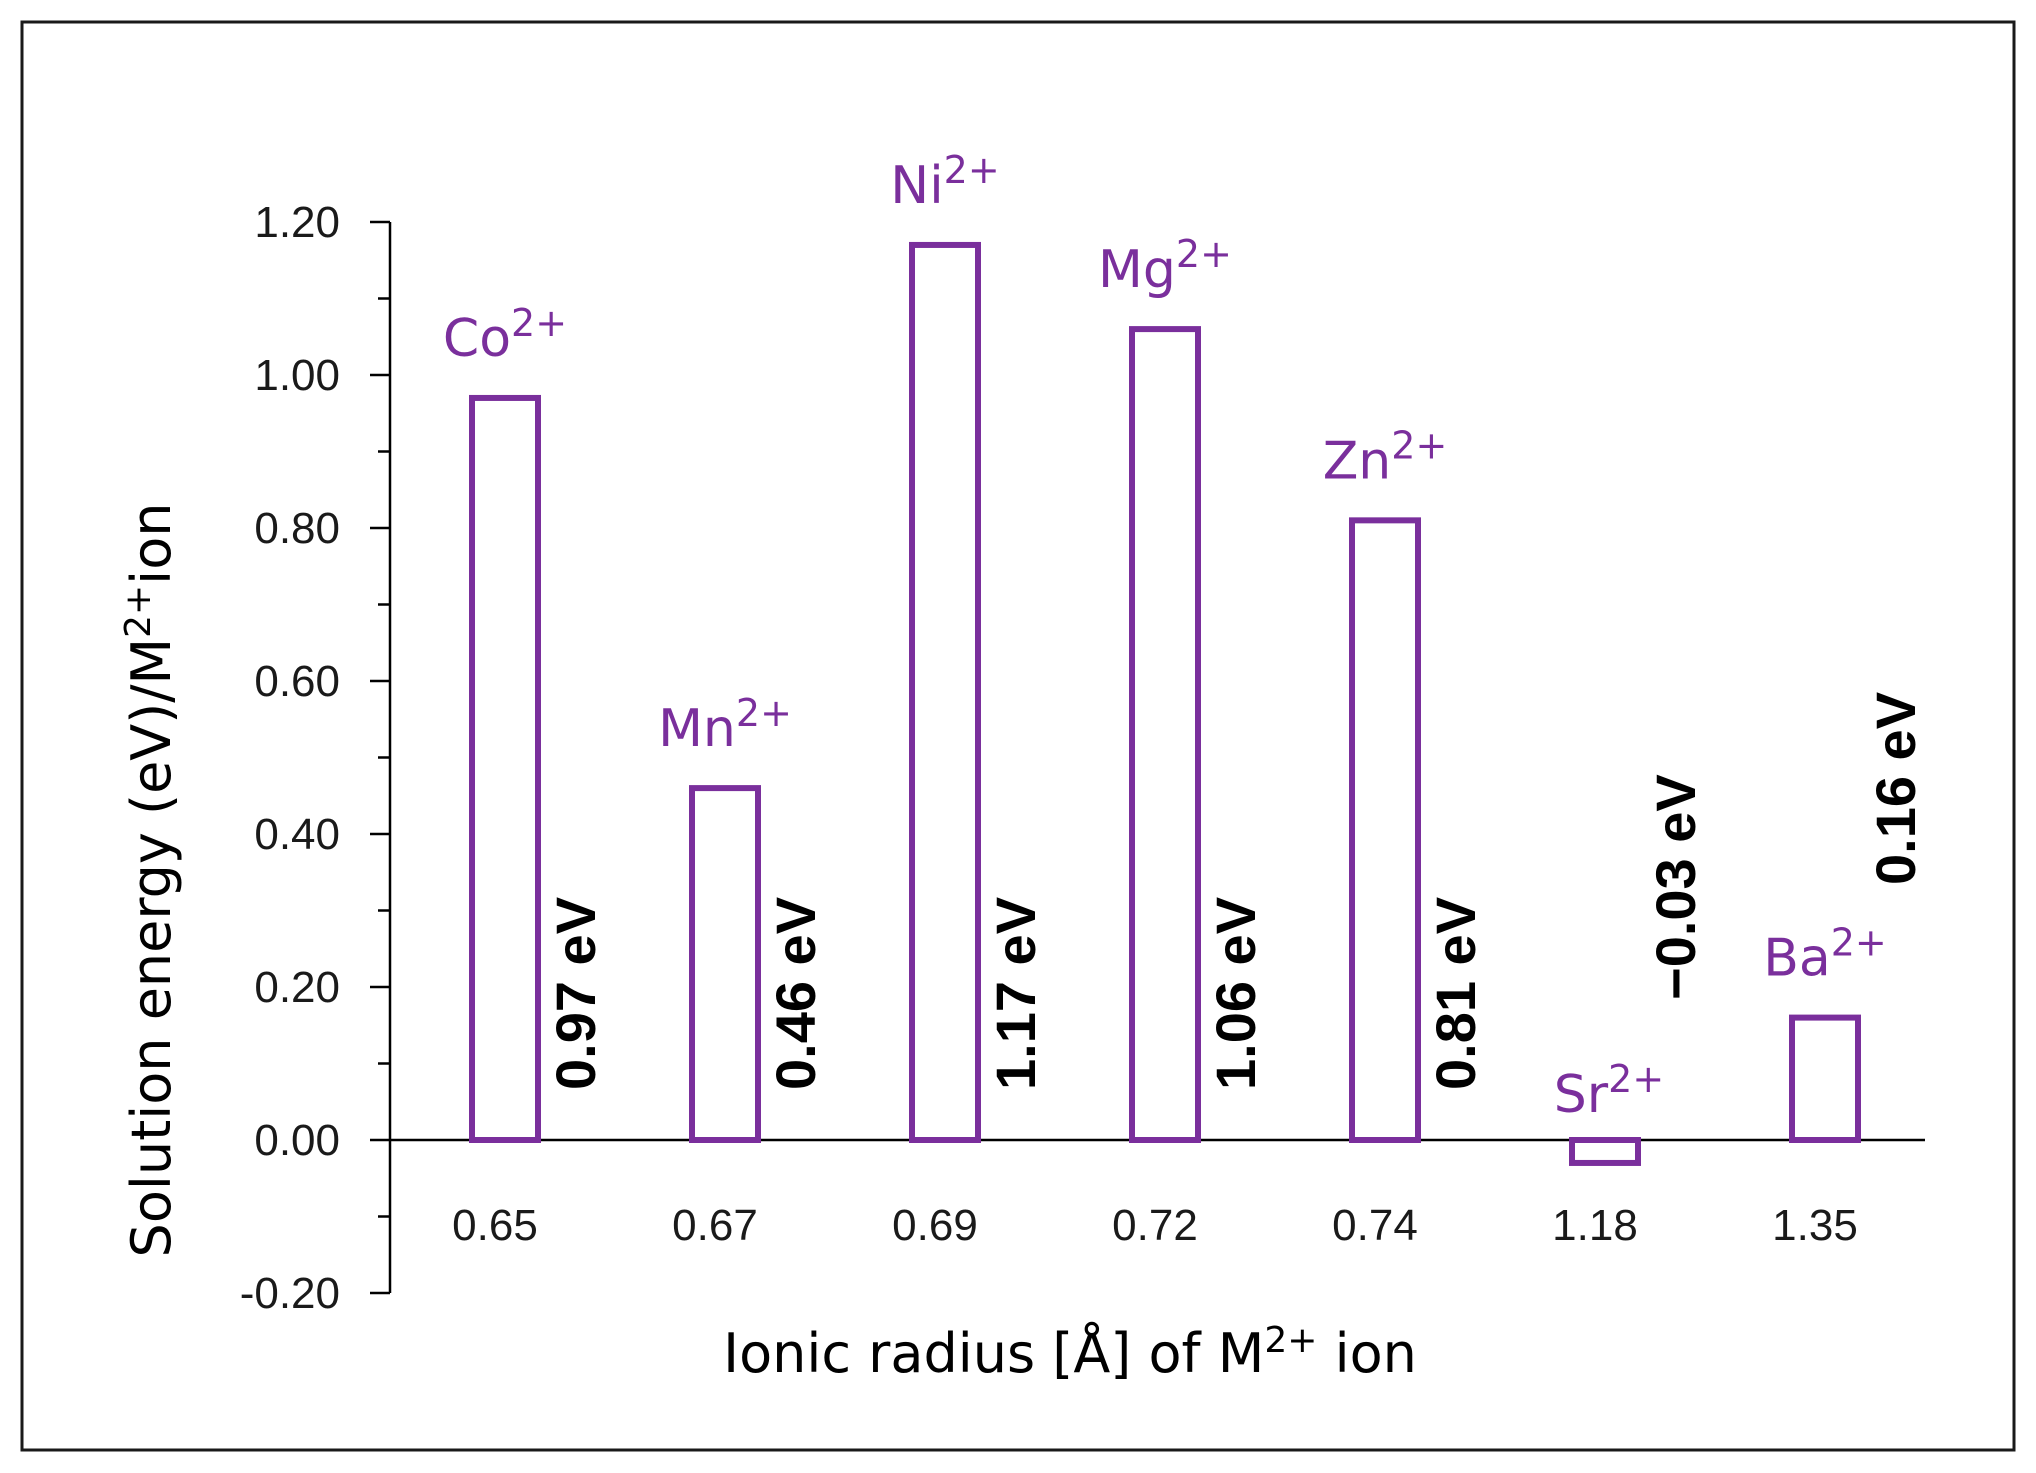  I want to click on y-tick-label: 0.00, so click(297, 1140).